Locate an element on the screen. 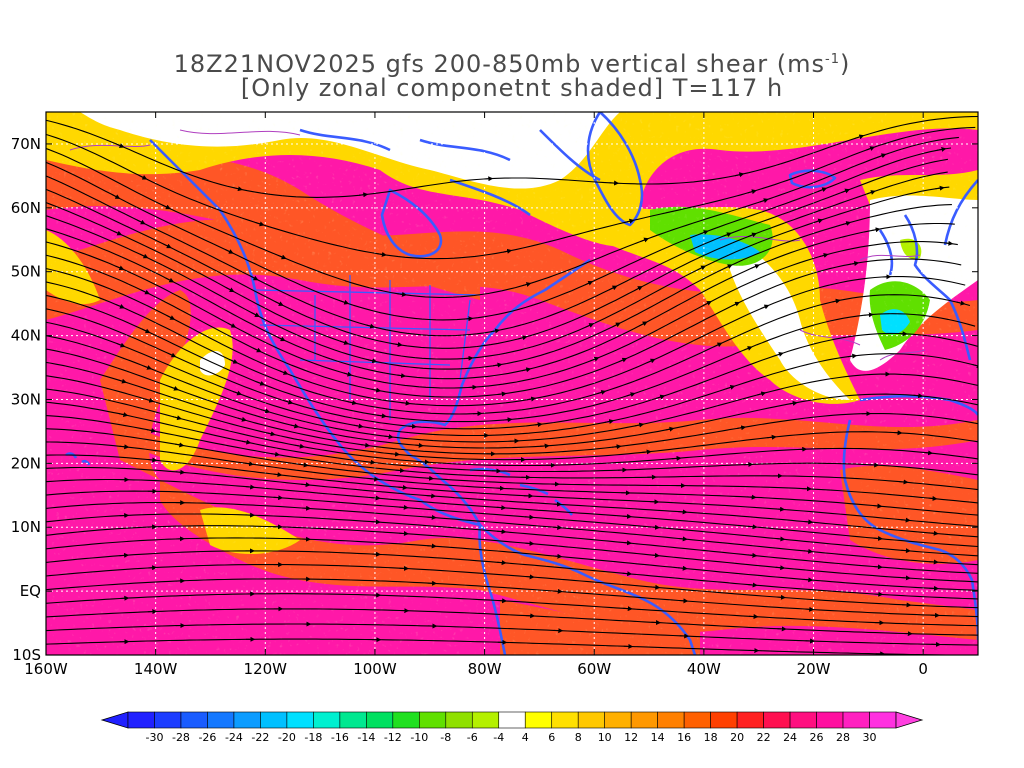 This screenshot has width=1024, height=768. title-line-1-close: ) is located at coordinates (845, 64).